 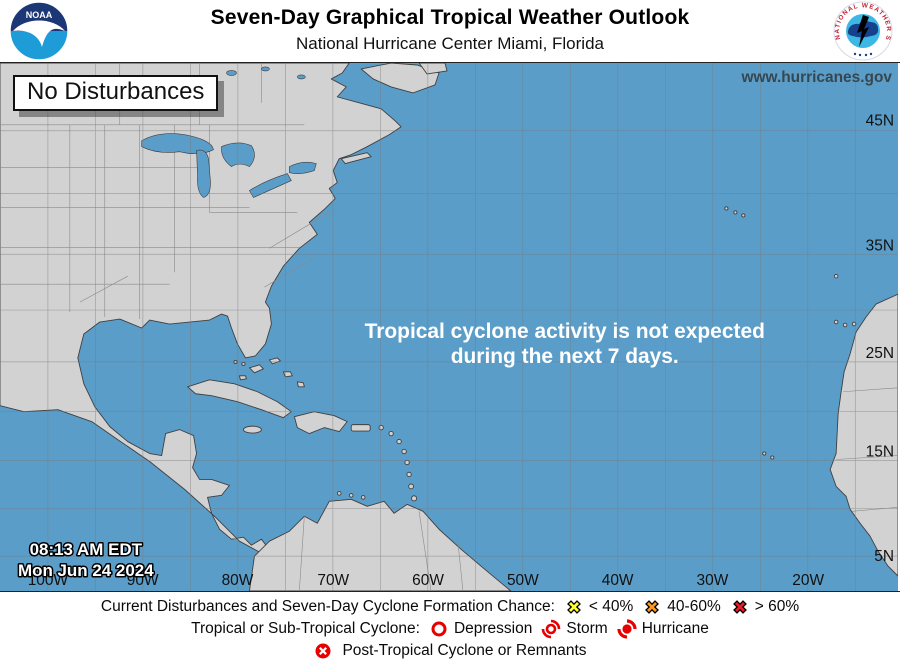 What do you see at coordinates (777, 606) in the screenshot?
I see `legend-item-label: > 60%` at bounding box center [777, 606].